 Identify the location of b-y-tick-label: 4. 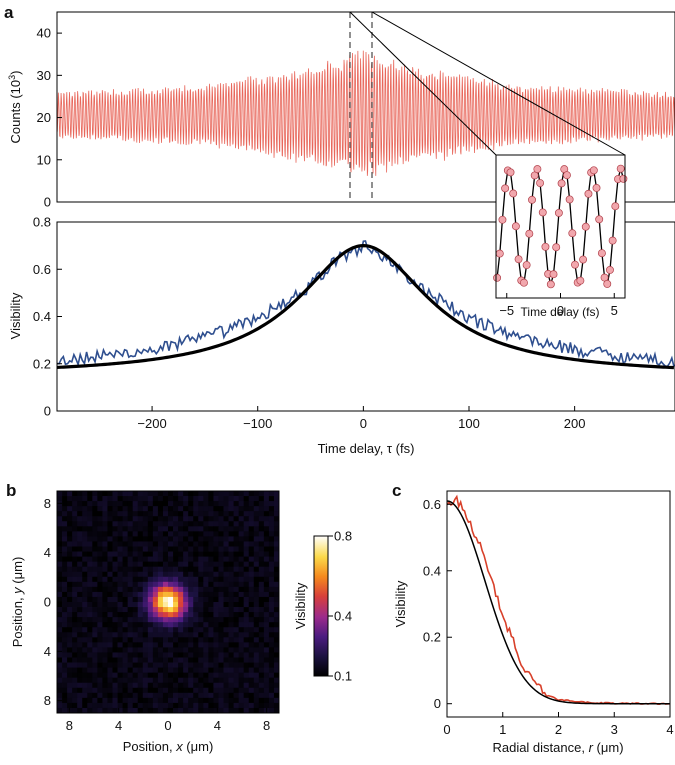
(47, 651).